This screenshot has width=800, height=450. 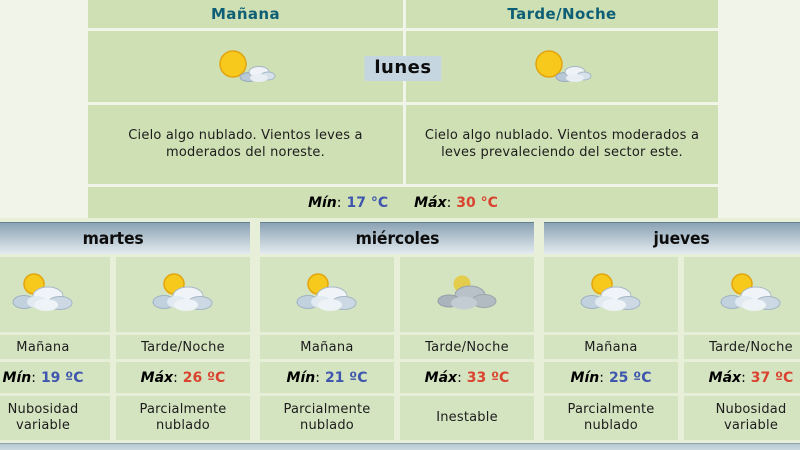 I want to click on max-temperature: Máx:33 ºC, so click(x=467, y=377).